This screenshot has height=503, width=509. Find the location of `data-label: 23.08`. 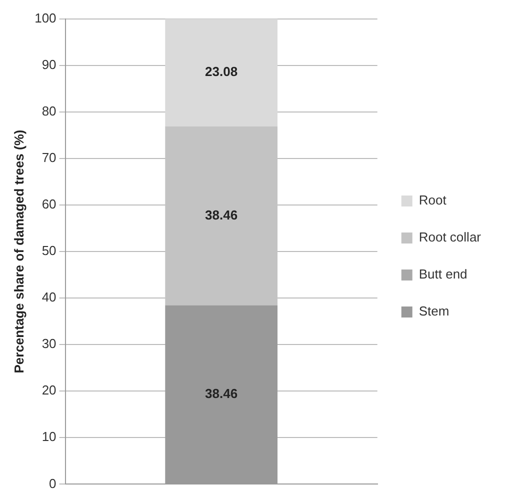

data-label: 23.08 is located at coordinates (221, 72).